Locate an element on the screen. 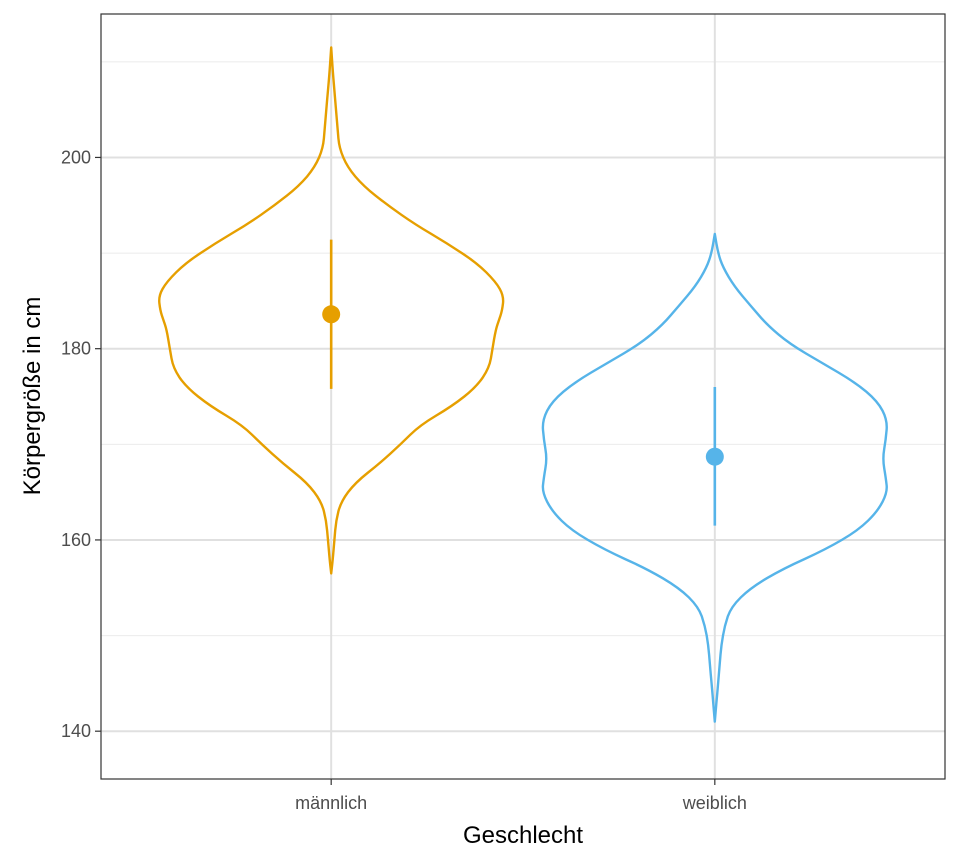 Image resolution: width=960 pixels, height=864 pixels. x-tick-label: männlich is located at coordinates (331, 803).